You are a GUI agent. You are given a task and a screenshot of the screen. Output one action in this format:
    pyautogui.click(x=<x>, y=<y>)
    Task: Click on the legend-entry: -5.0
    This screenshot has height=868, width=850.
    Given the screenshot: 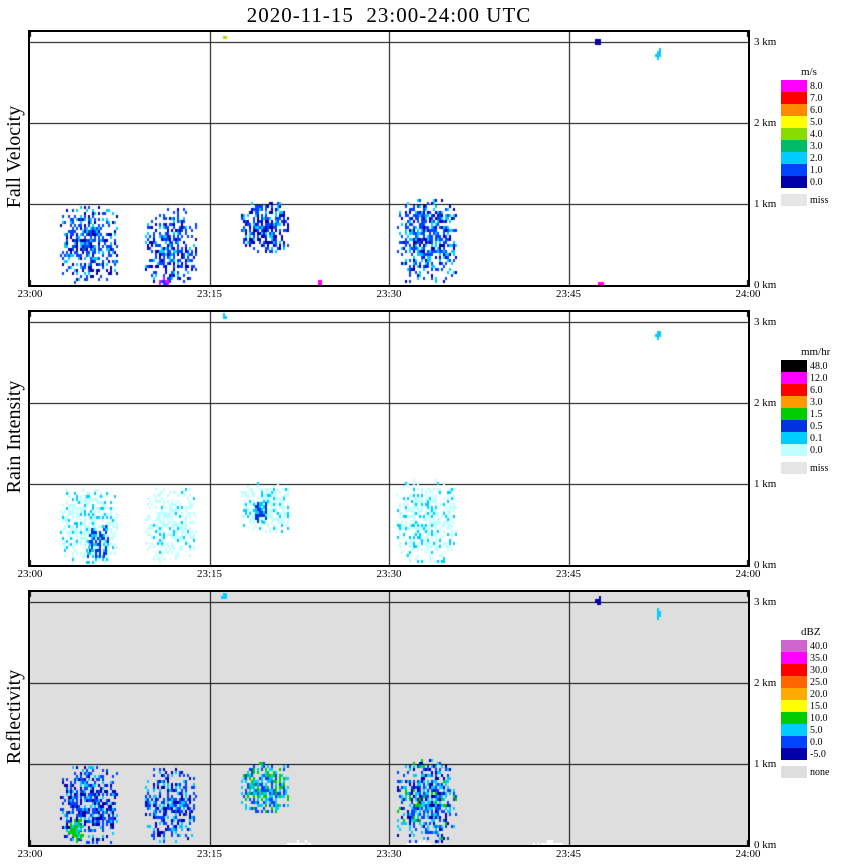 What is the action you would take?
    pyautogui.click(x=815, y=754)
    